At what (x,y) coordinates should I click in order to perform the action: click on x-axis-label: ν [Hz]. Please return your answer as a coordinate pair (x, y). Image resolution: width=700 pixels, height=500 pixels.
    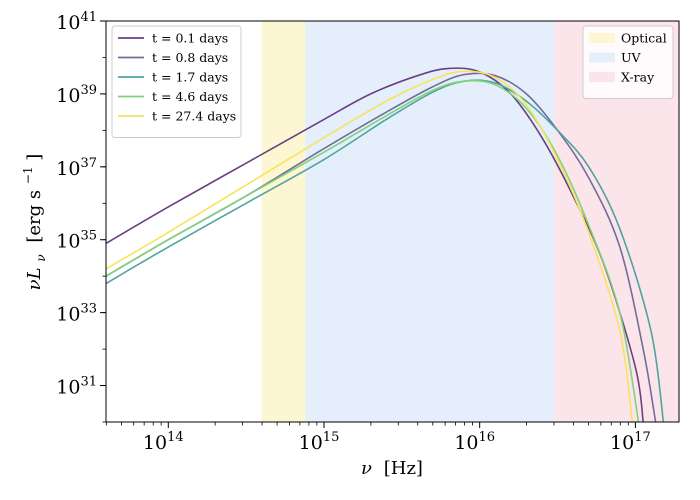
    Looking at the image, I should click on (392, 468).